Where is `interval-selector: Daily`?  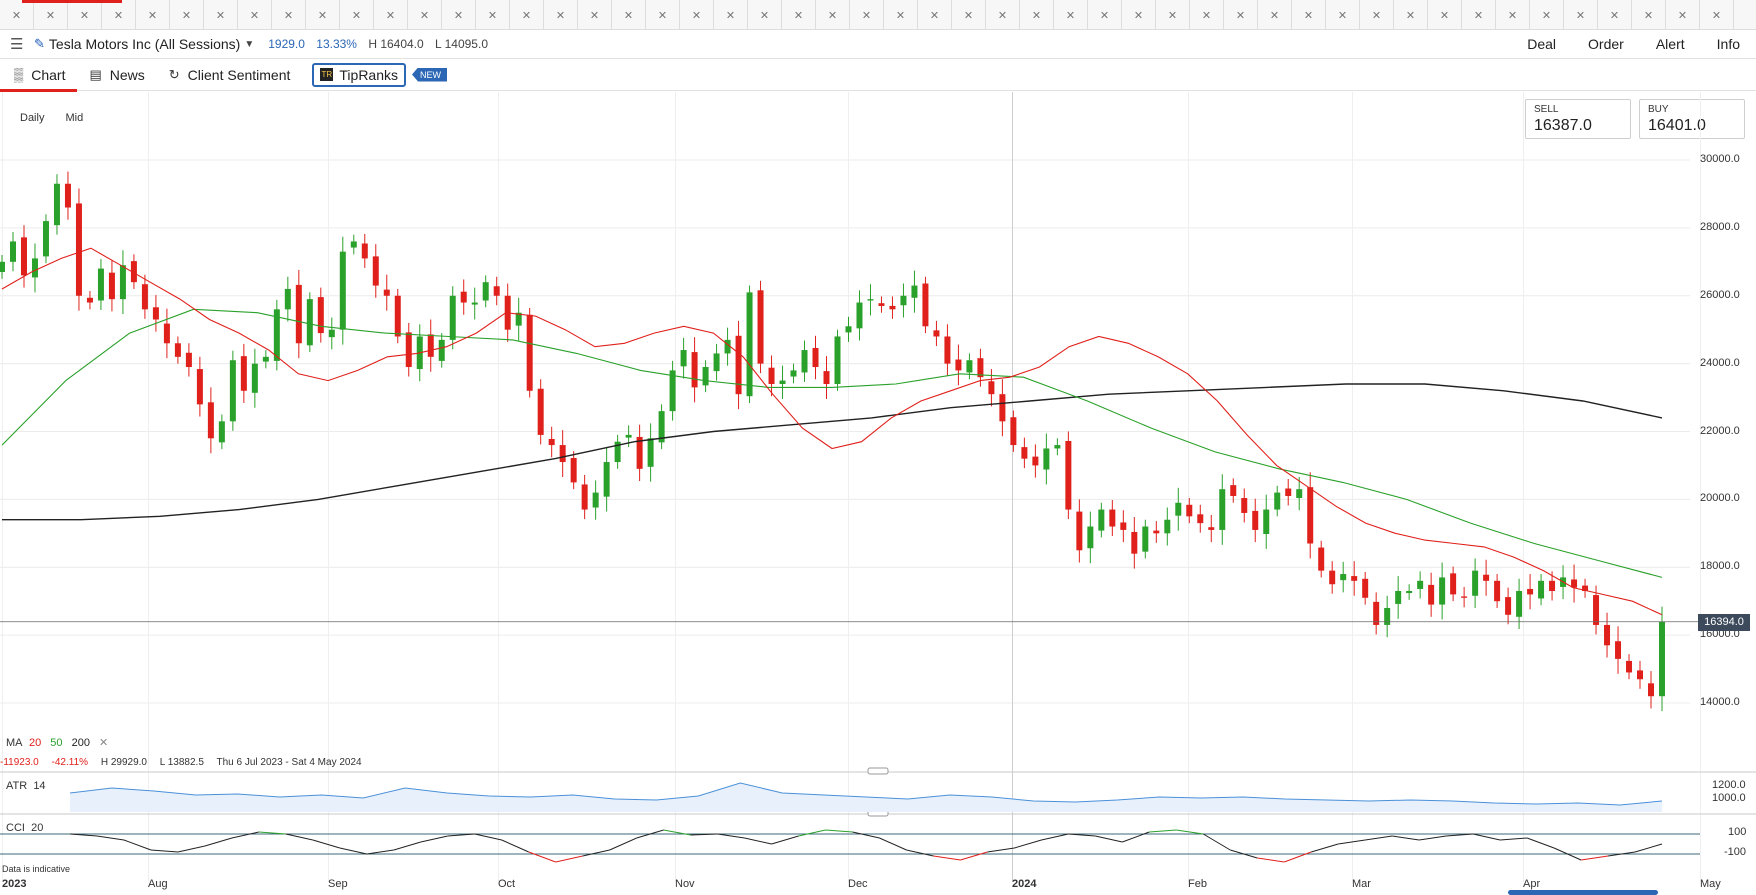 interval-selector: Daily is located at coordinates (32, 118).